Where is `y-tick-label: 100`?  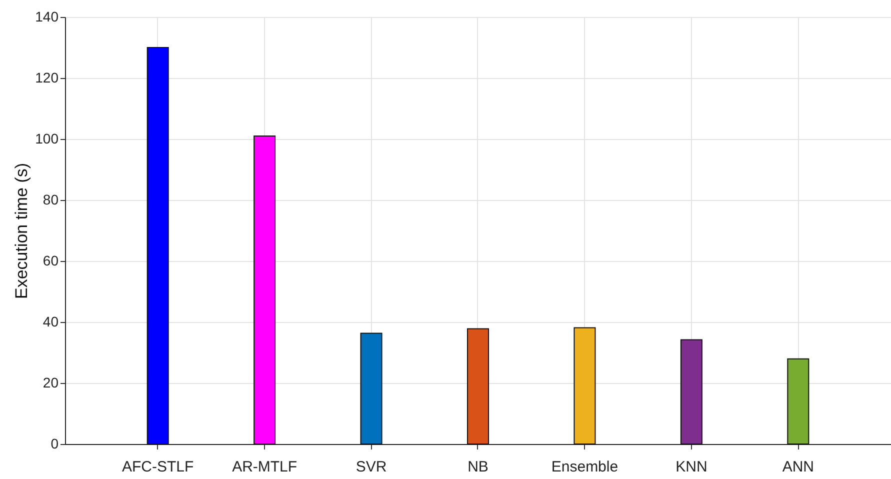
y-tick-label: 100 is located at coordinates (47, 138).